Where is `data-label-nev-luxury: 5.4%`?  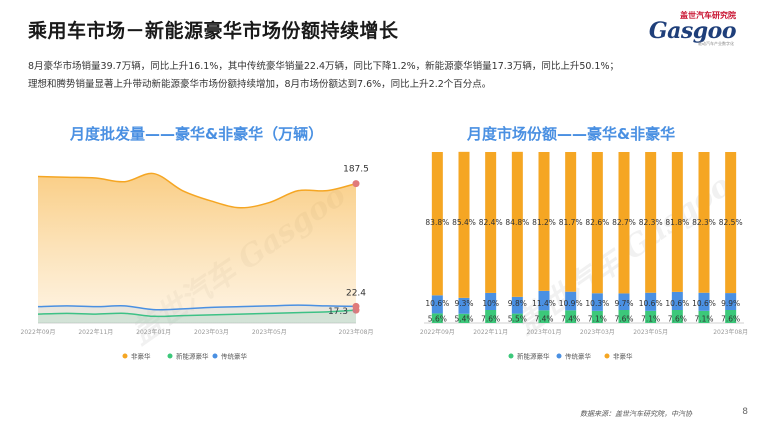
data-label-nev-luxury: 5.4% is located at coordinates (463, 319).